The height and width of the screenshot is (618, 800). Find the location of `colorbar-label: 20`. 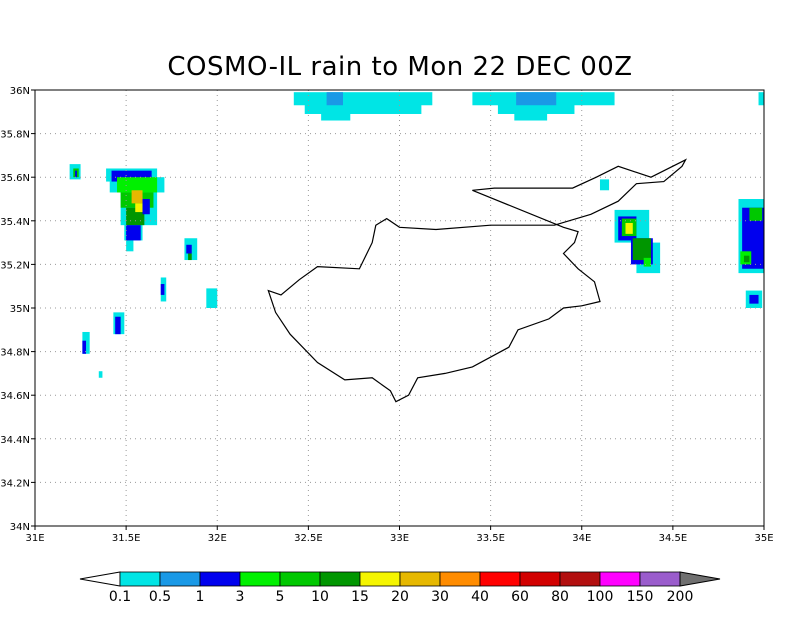

colorbar-label: 20 is located at coordinates (400, 597).